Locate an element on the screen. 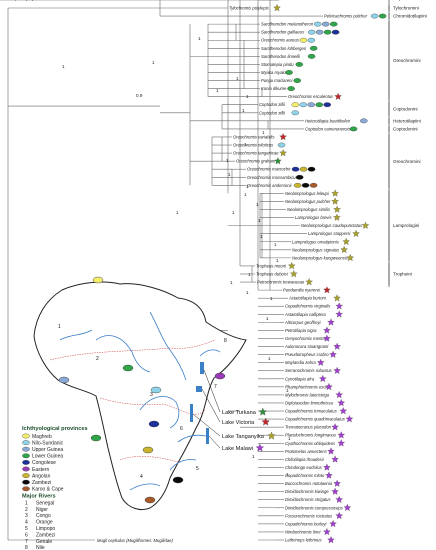 The height and width of the screenshot is (550, 436). taxon-label: Buccochromis nototaenia is located at coordinates (309, 483).